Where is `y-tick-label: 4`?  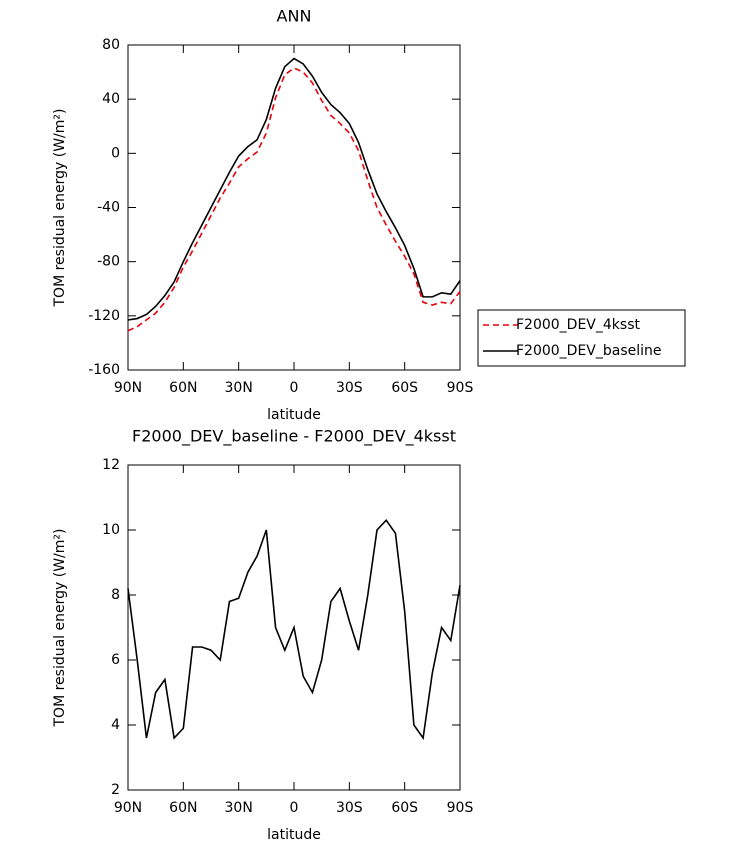
y-tick-label: 4 is located at coordinates (115, 725).